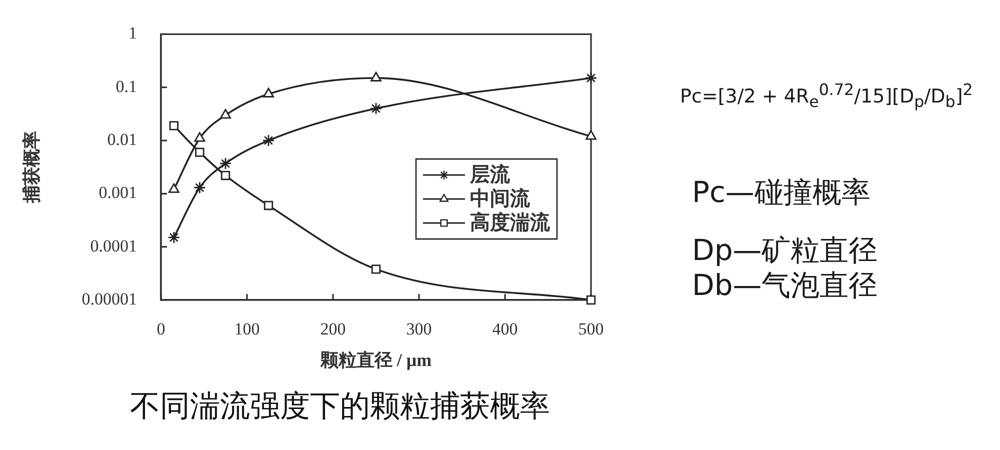  I want to click on legend-label: 中间流, so click(500, 198).